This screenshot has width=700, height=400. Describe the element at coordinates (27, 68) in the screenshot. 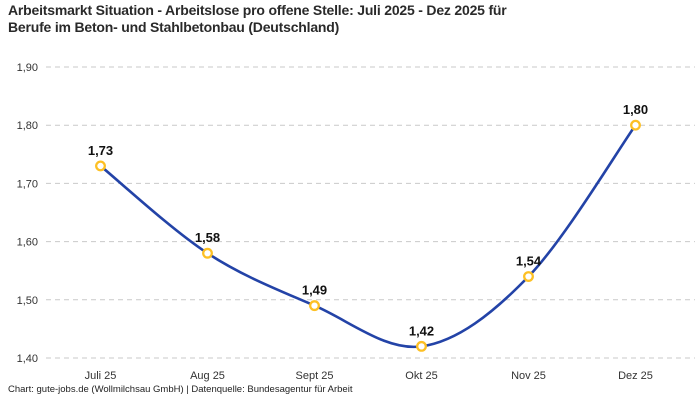

I see `y-axis-tick-label: 1,90` at that location.